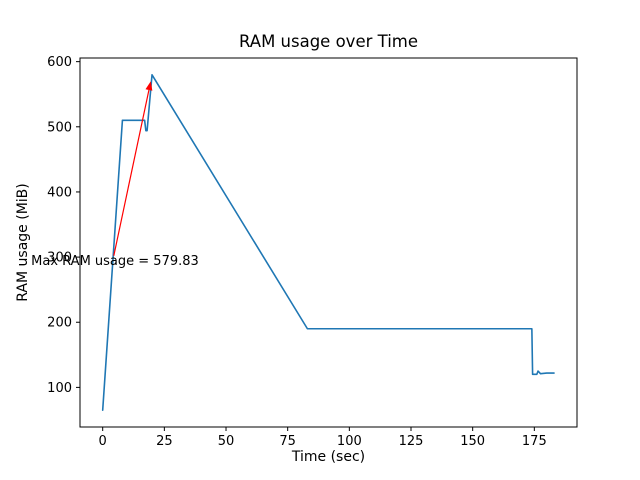 The width and height of the screenshot is (640, 480). Describe the element at coordinates (226, 441) in the screenshot. I see `x-tick-label: 50` at that location.